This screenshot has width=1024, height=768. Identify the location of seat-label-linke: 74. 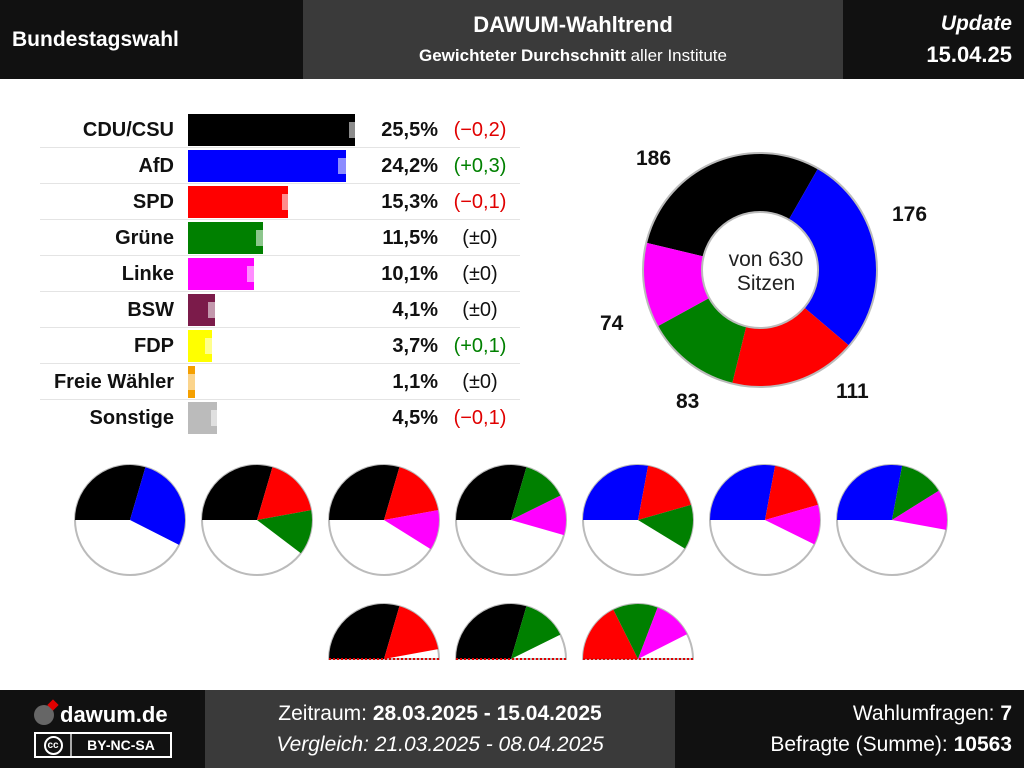
(612, 323).